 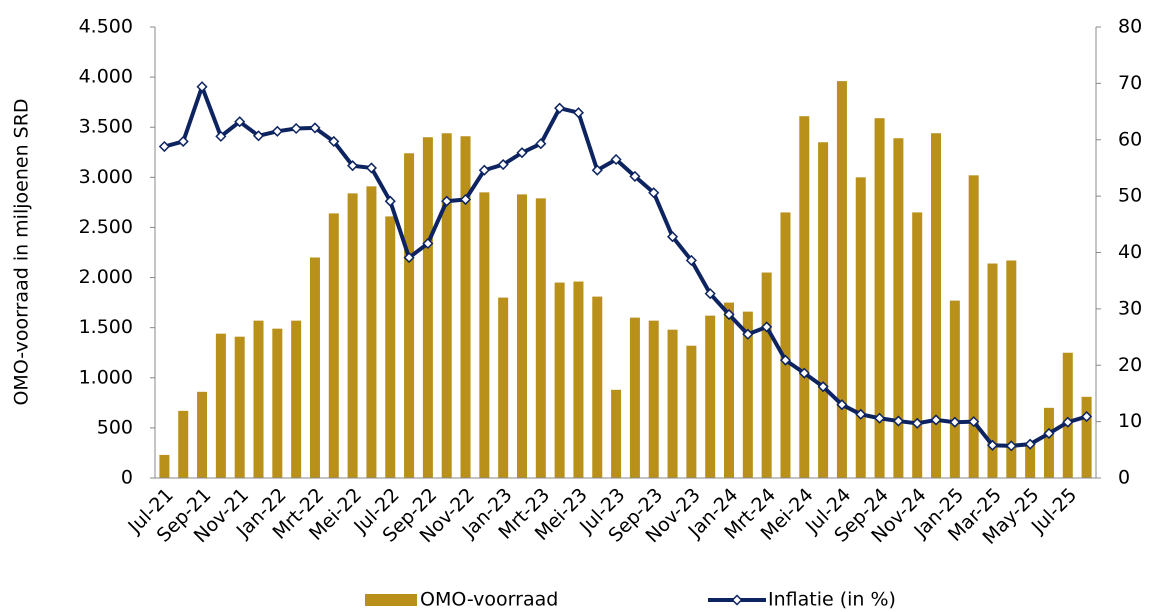 What do you see at coordinates (106, 127) in the screenshot?
I see `y-tick-label: 3.500` at bounding box center [106, 127].